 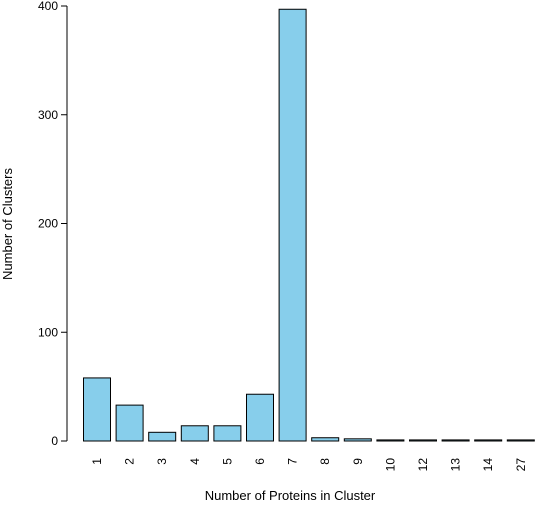 What do you see at coordinates (488, 465) in the screenshot?
I see `x-tick-label: 14` at bounding box center [488, 465].